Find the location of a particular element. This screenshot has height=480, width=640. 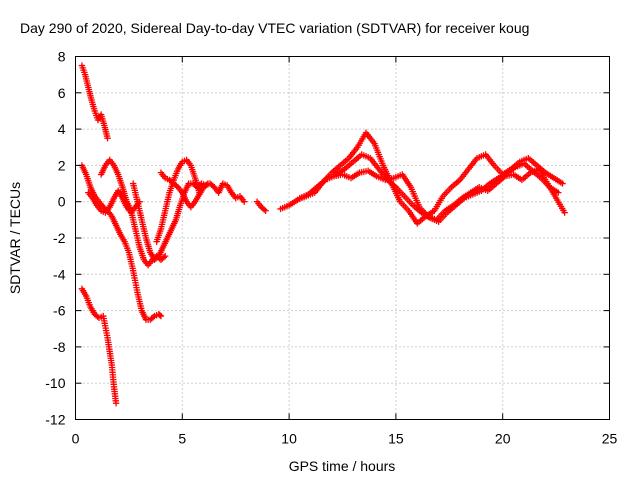

y-tick-label: -8 is located at coordinates (59, 347).